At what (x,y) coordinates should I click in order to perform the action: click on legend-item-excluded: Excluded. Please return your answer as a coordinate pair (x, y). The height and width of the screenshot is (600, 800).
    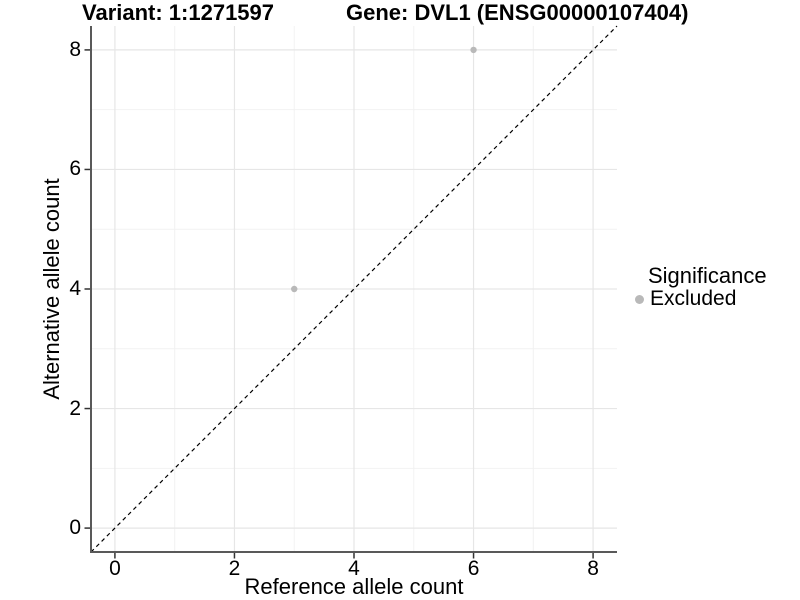
    Looking at the image, I should click on (685, 299).